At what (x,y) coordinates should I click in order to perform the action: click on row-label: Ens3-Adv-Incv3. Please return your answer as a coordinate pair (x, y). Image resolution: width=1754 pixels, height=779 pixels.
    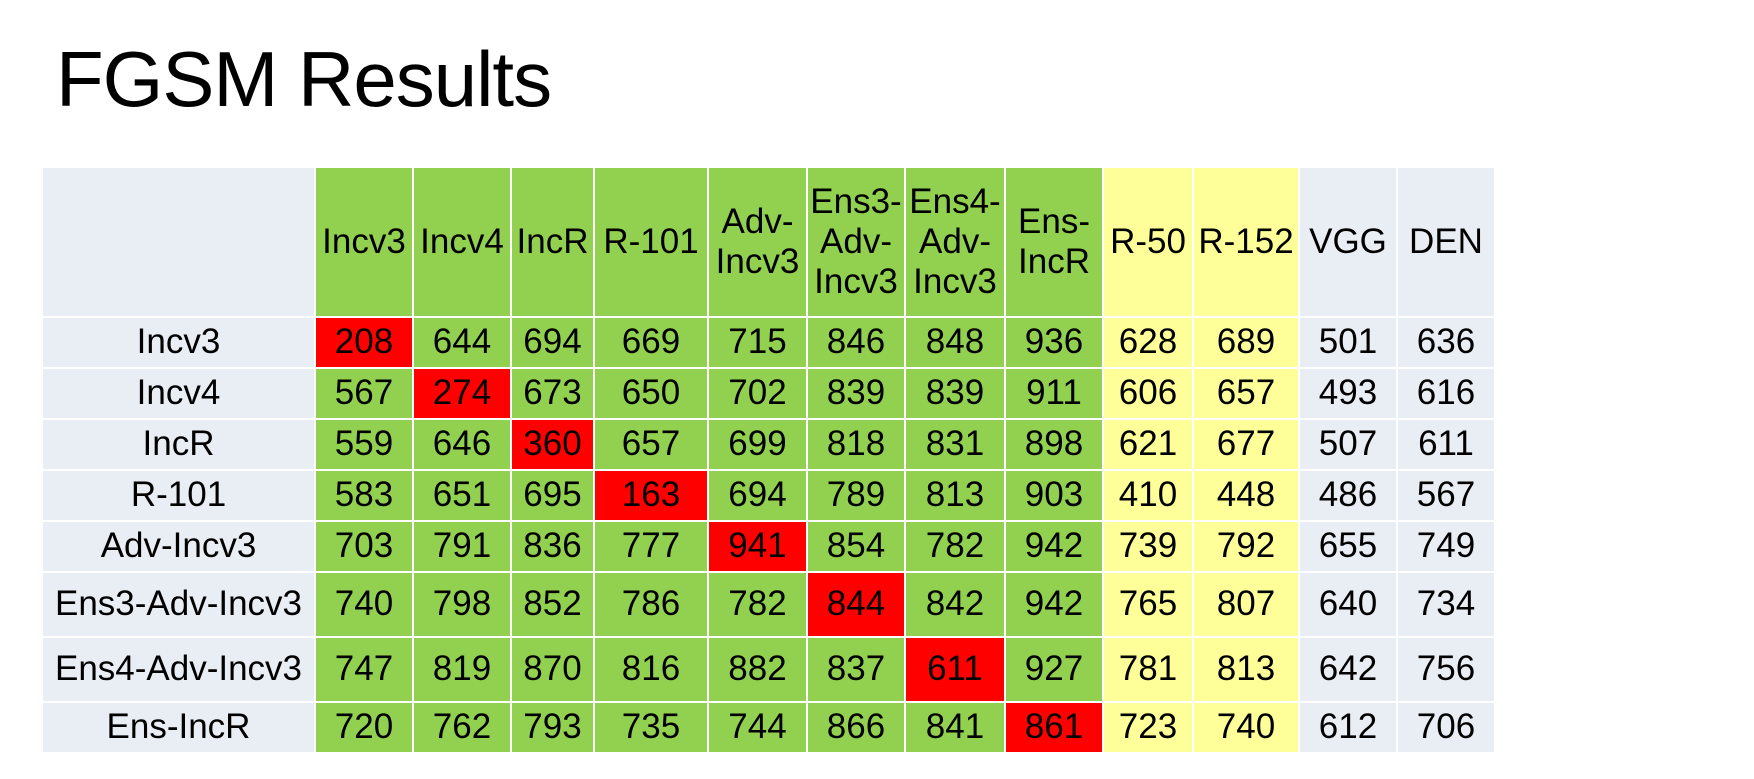
    Looking at the image, I should click on (178, 604).